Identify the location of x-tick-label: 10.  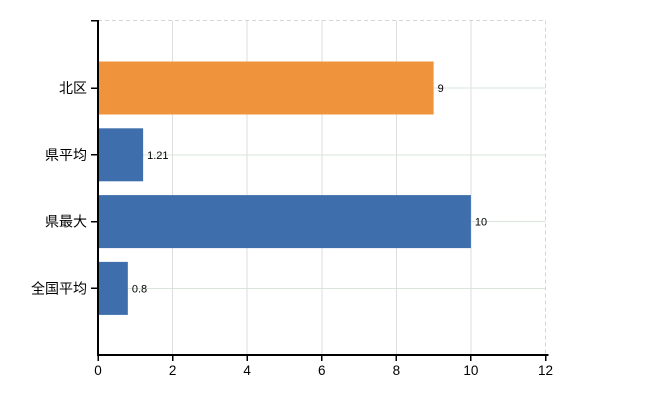
(470, 370).